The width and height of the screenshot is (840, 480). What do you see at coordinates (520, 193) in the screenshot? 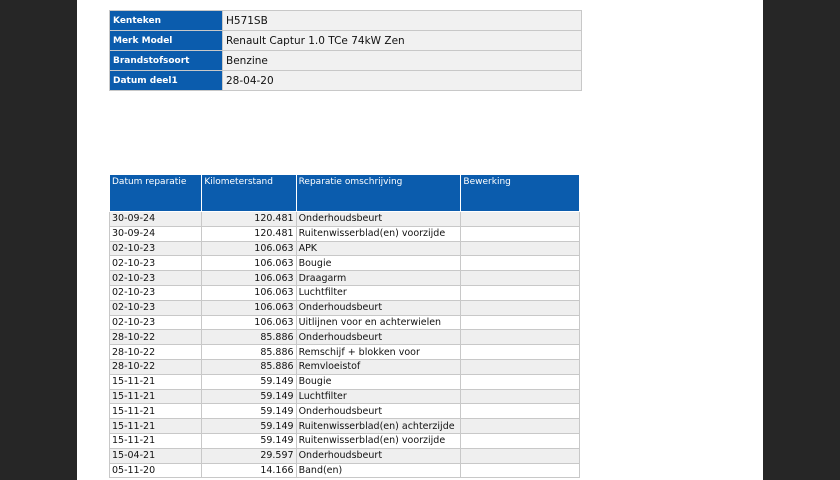
I see `column-header: Bewerking` at bounding box center [520, 193].